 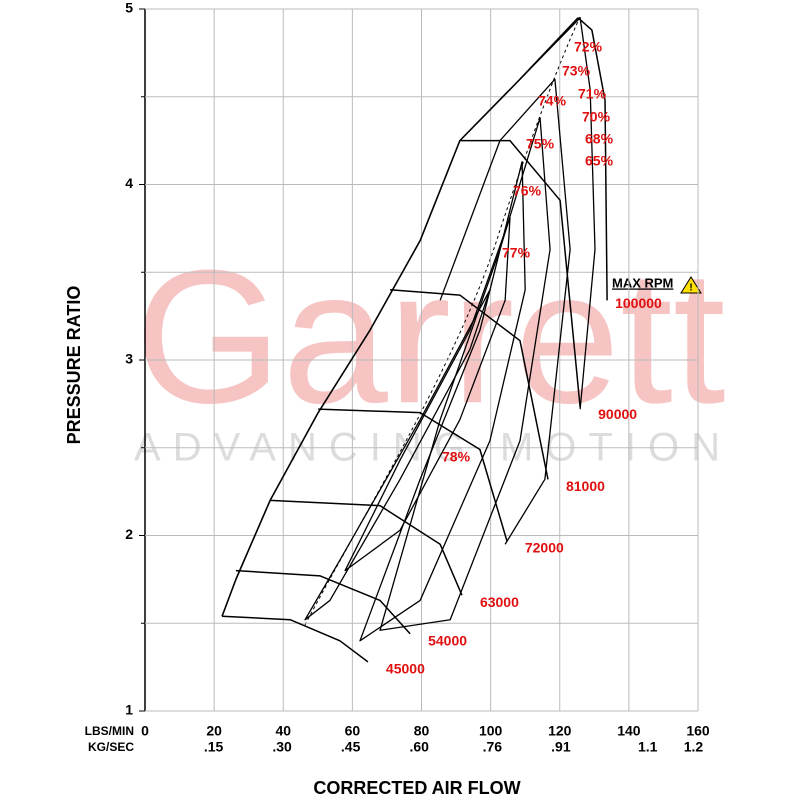 I want to click on x2-tick-label: .45, so click(x=351, y=747).